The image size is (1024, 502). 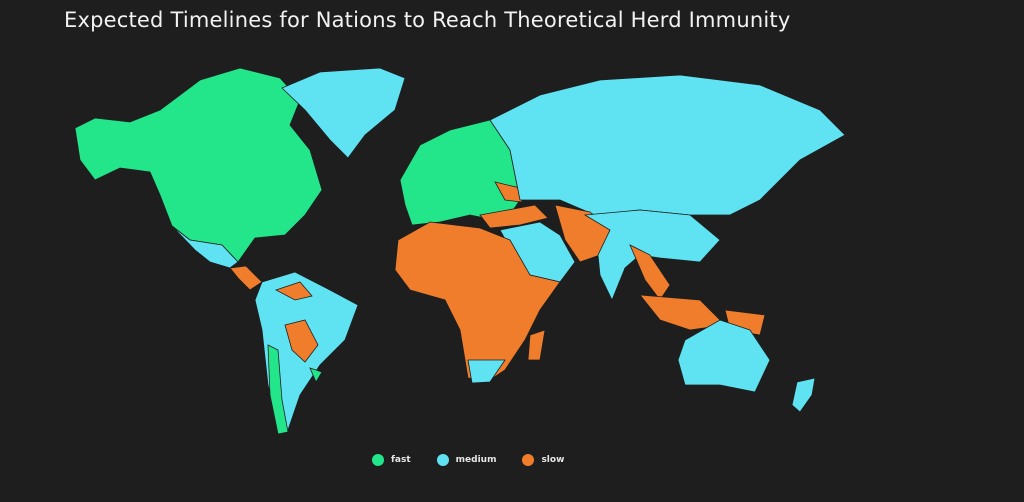 I want to click on region-medium: Australia / New Zealand, so click(x=746, y=366).